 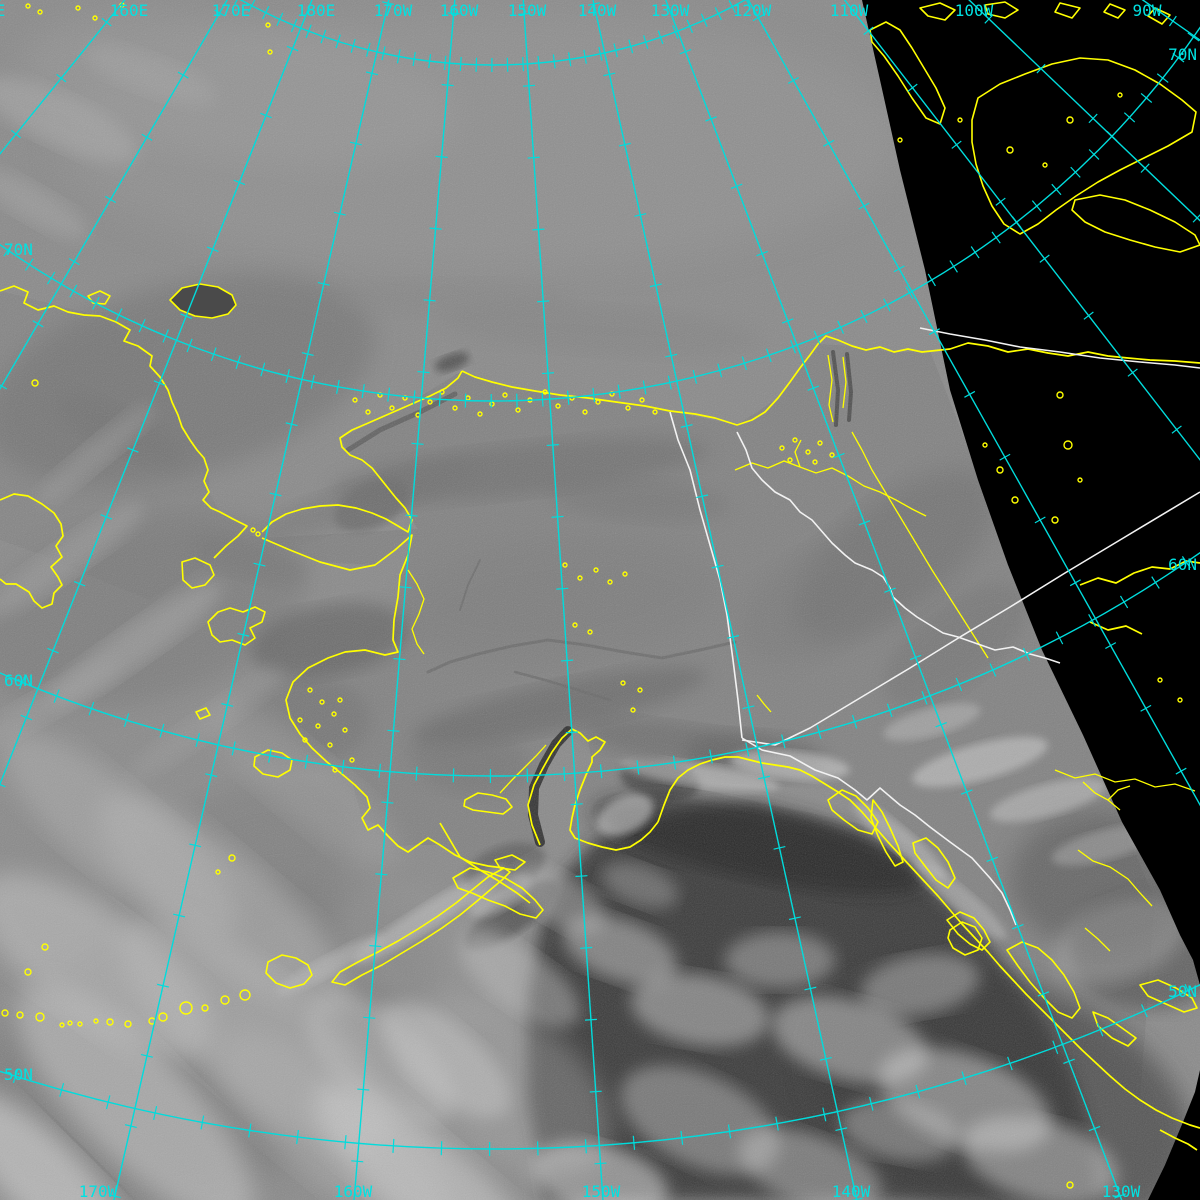 What do you see at coordinates (1114, 1029) in the screenshot?
I see `dall-island-chain` at bounding box center [1114, 1029].